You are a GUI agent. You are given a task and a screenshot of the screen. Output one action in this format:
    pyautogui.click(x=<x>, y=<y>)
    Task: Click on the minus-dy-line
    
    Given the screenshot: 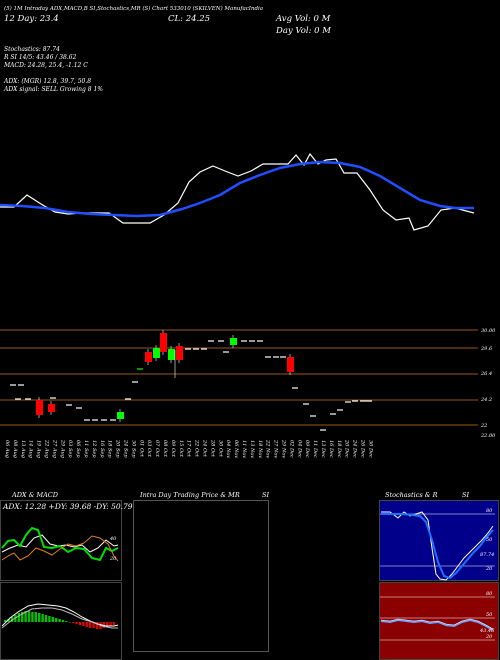 What is the action you would take?
    pyautogui.click(x=60, y=548)
    